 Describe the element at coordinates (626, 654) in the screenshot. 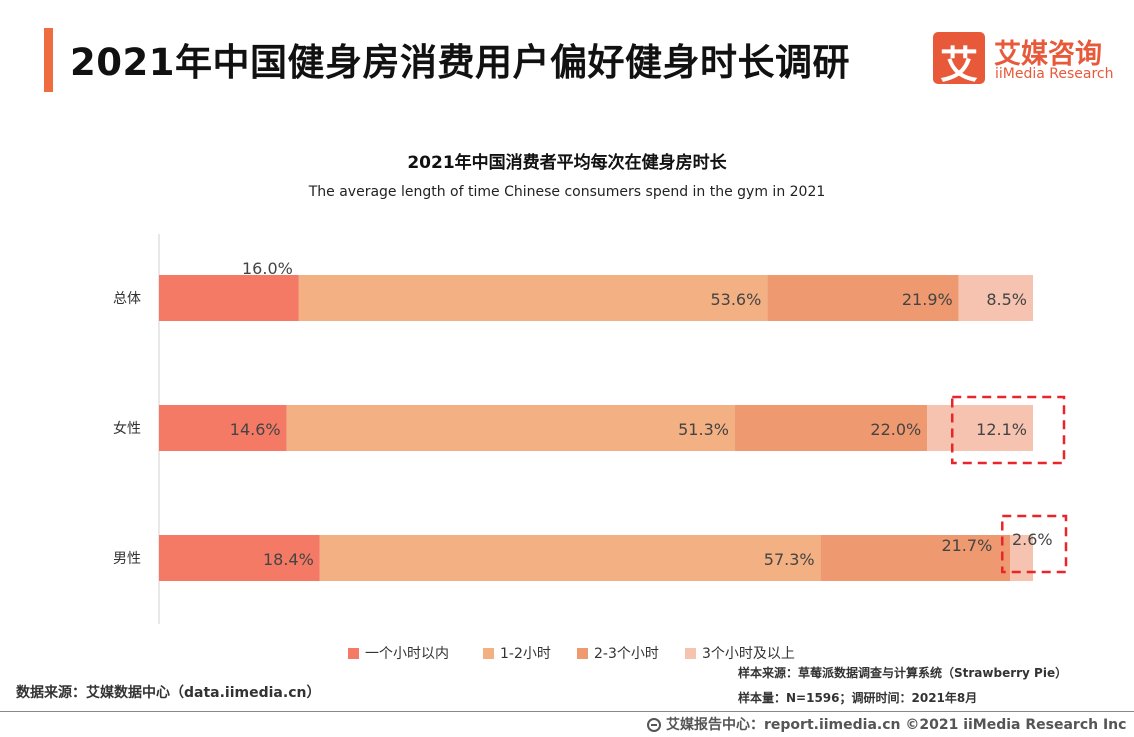

I see `legend-label: 2-3个小时` at that location.